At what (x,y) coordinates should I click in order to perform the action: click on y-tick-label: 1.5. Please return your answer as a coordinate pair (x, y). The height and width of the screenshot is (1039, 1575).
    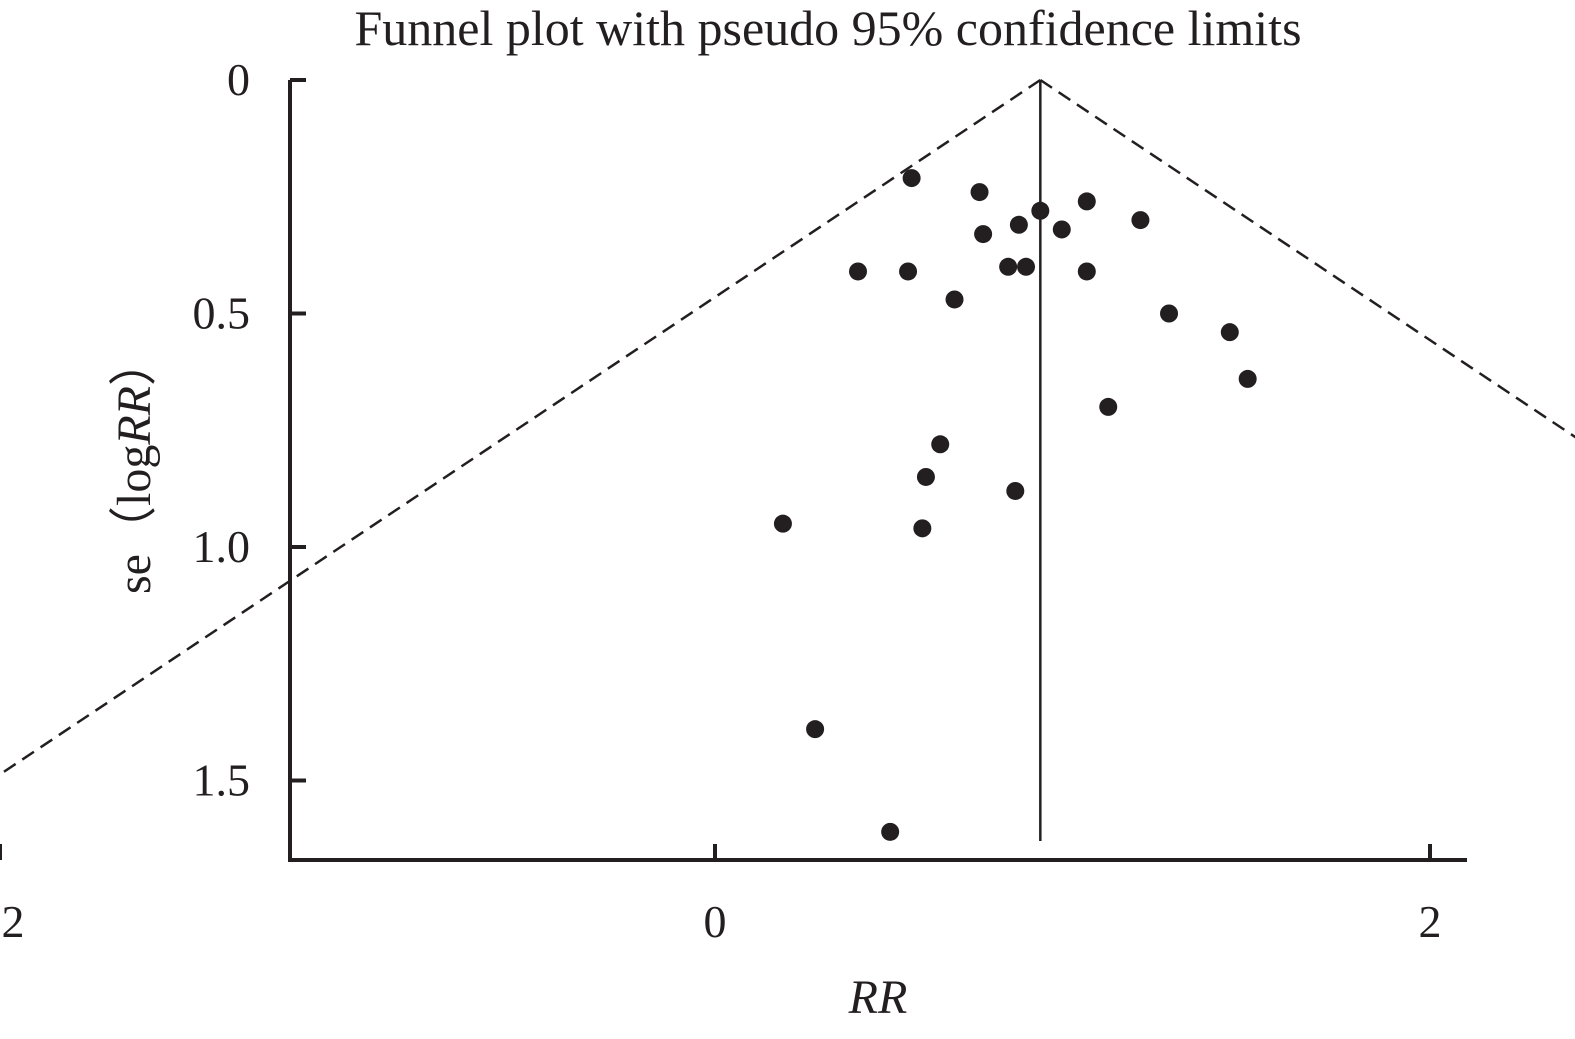
    Looking at the image, I should click on (222, 780).